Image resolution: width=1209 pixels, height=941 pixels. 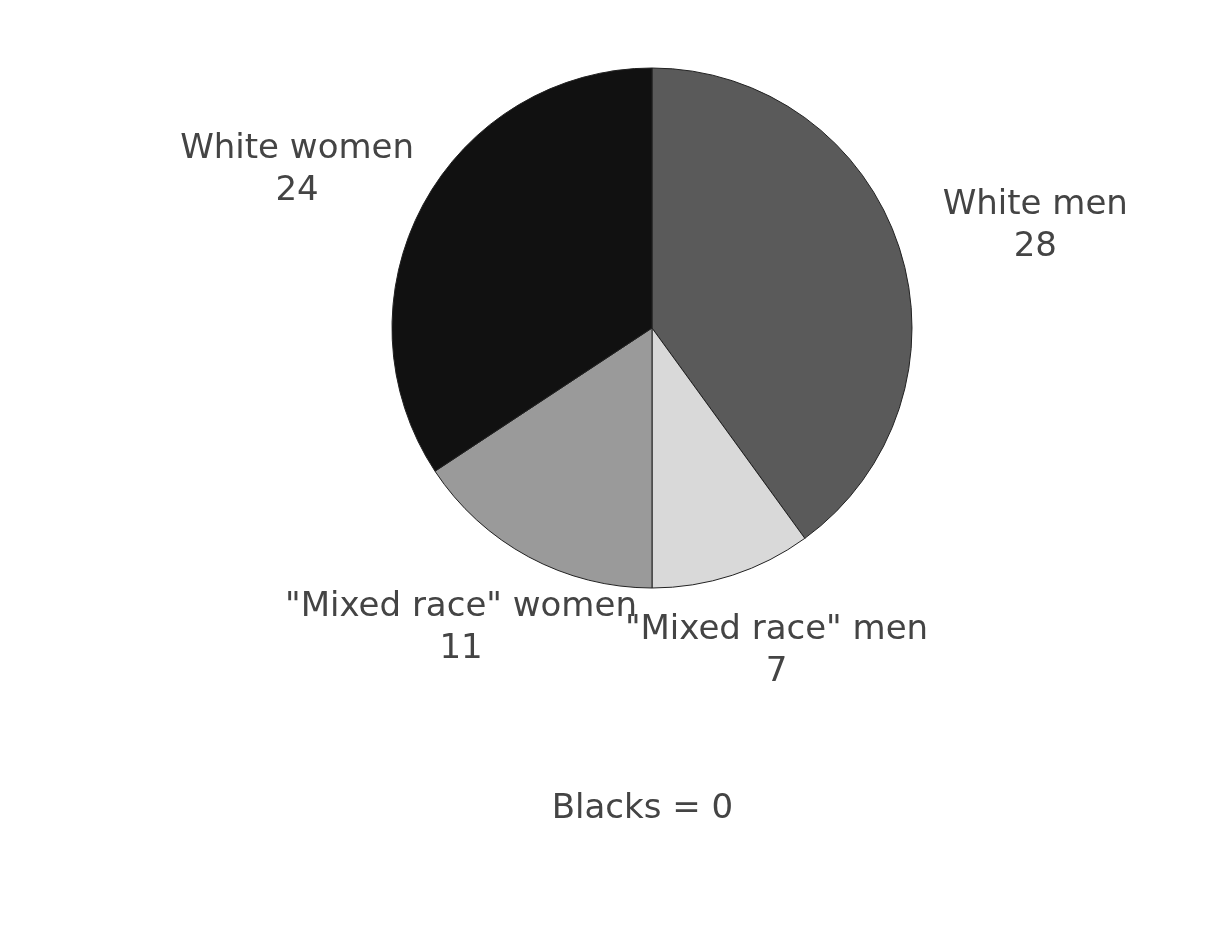 I want to click on data-label: 11, so click(x=461, y=645).